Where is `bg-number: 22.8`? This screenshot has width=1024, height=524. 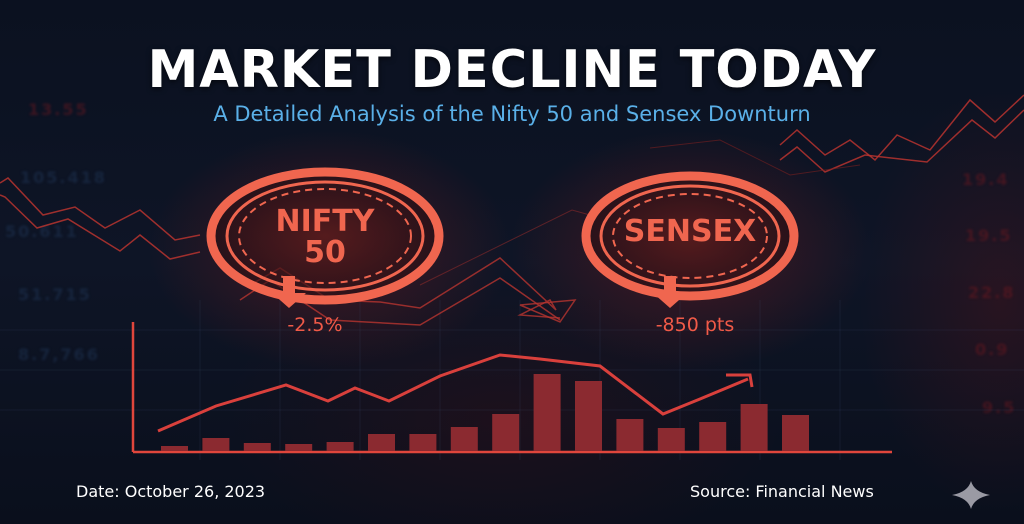
bg-number: 22.8 is located at coordinates (992, 292).